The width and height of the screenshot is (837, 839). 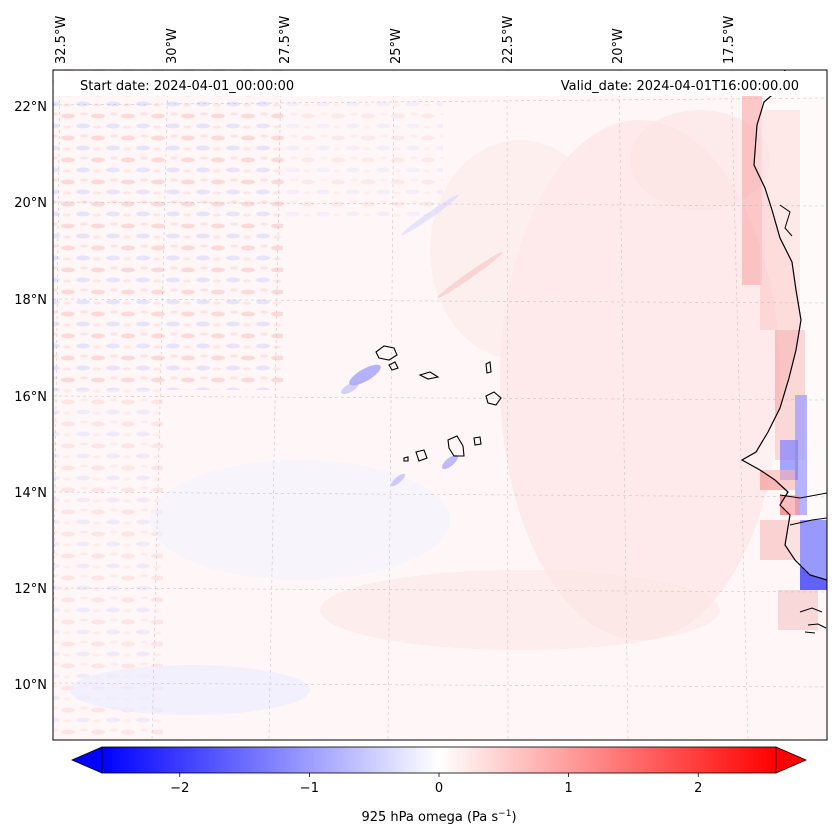 What do you see at coordinates (30, 107) in the screenshot?
I see `lat-label-22n: 22°N` at bounding box center [30, 107].